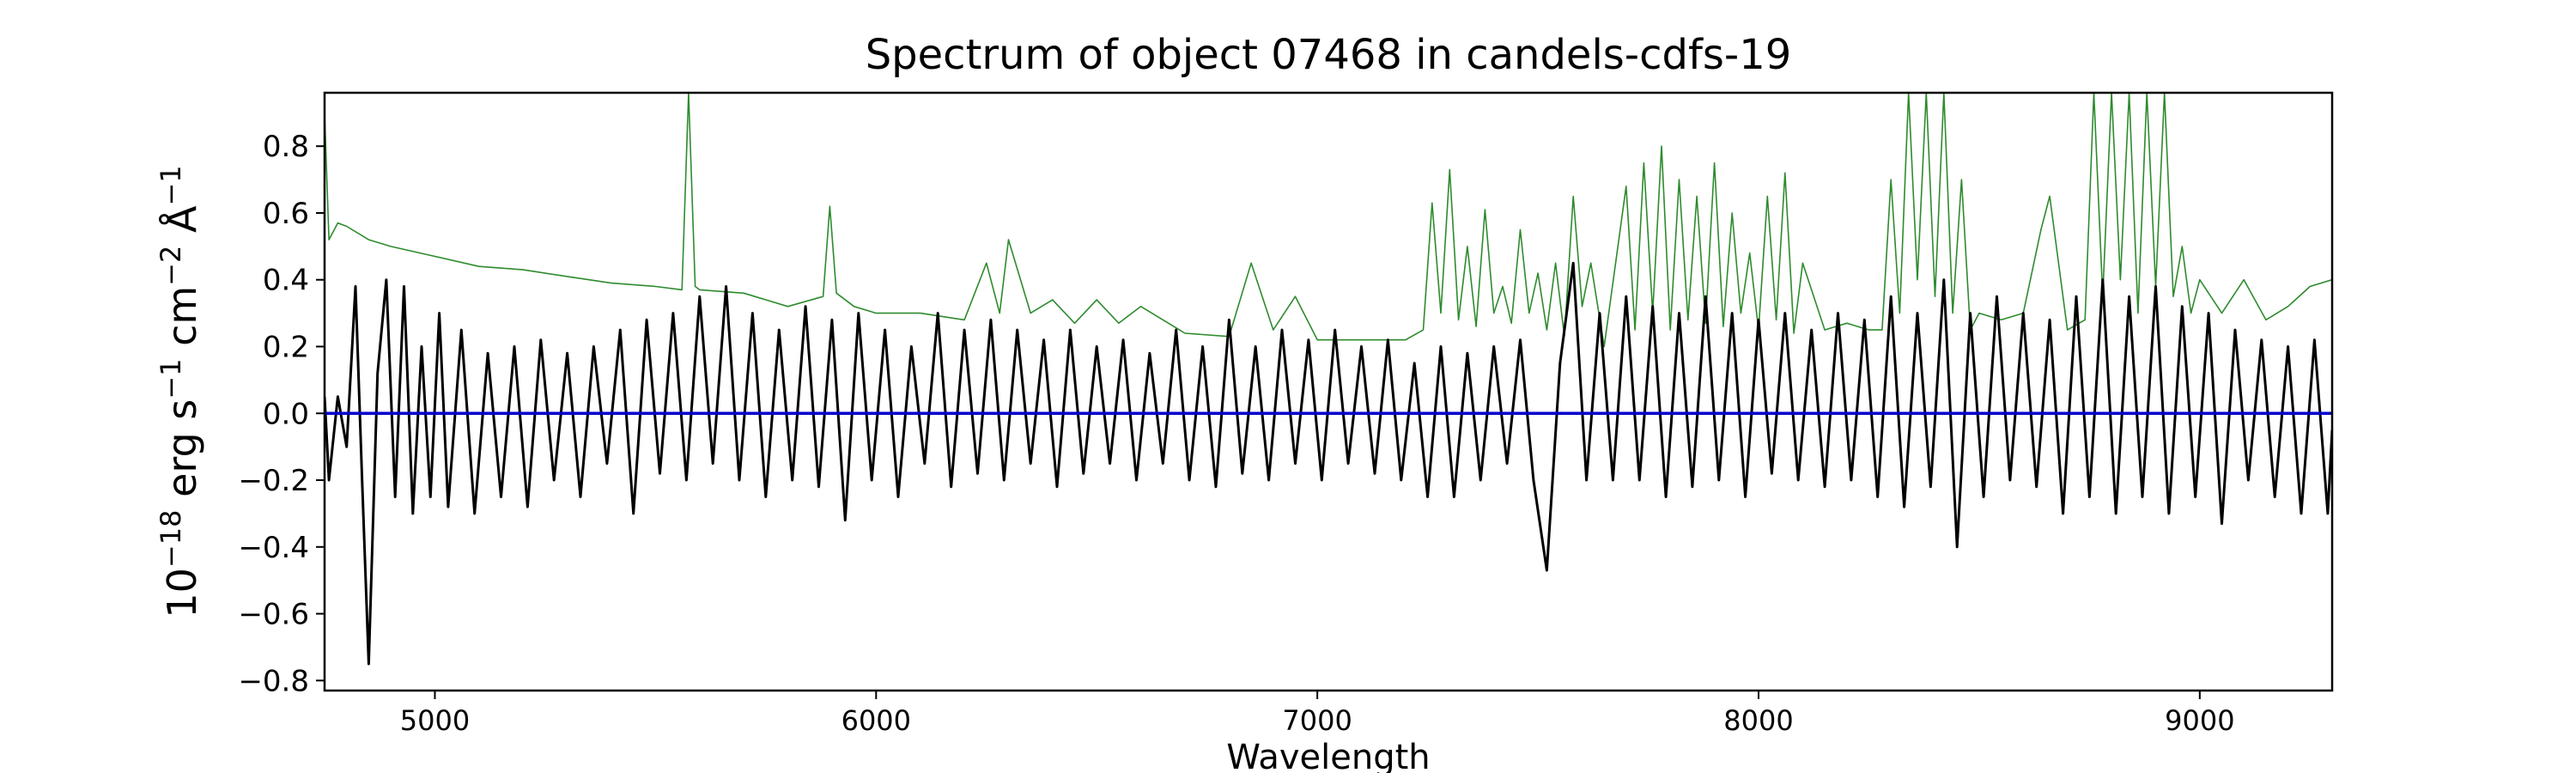 Image resolution: width=2576 pixels, height=773 pixels. What do you see at coordinates (273, 548) in the screenshot?
I see `y-tick-label: −0.4` at bounding box center [273, 548].